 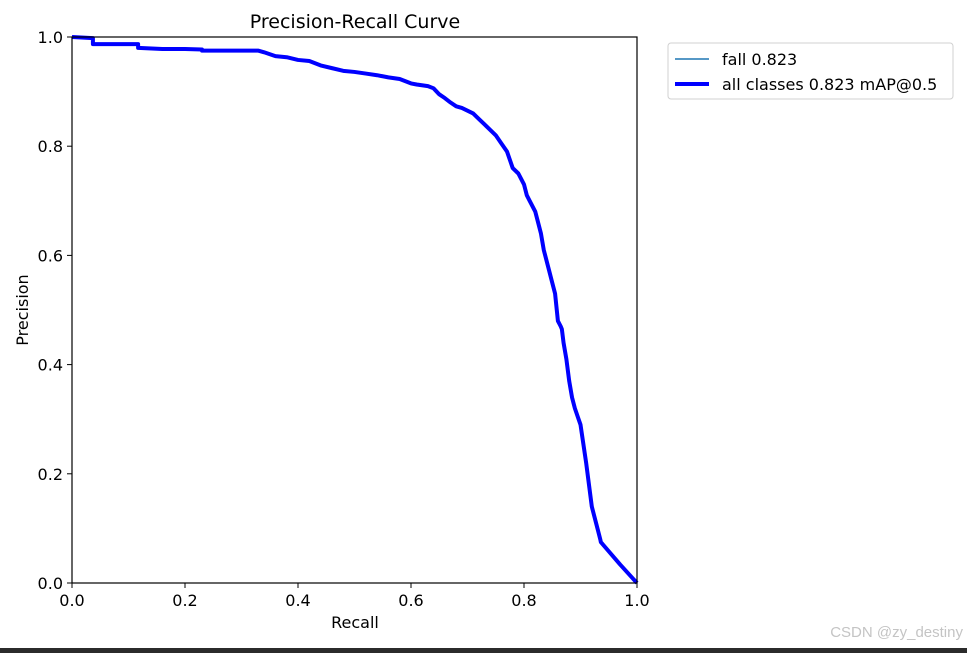 I want to click on watermark: CSDN @zy_destiny, so click(x=896, y=632).